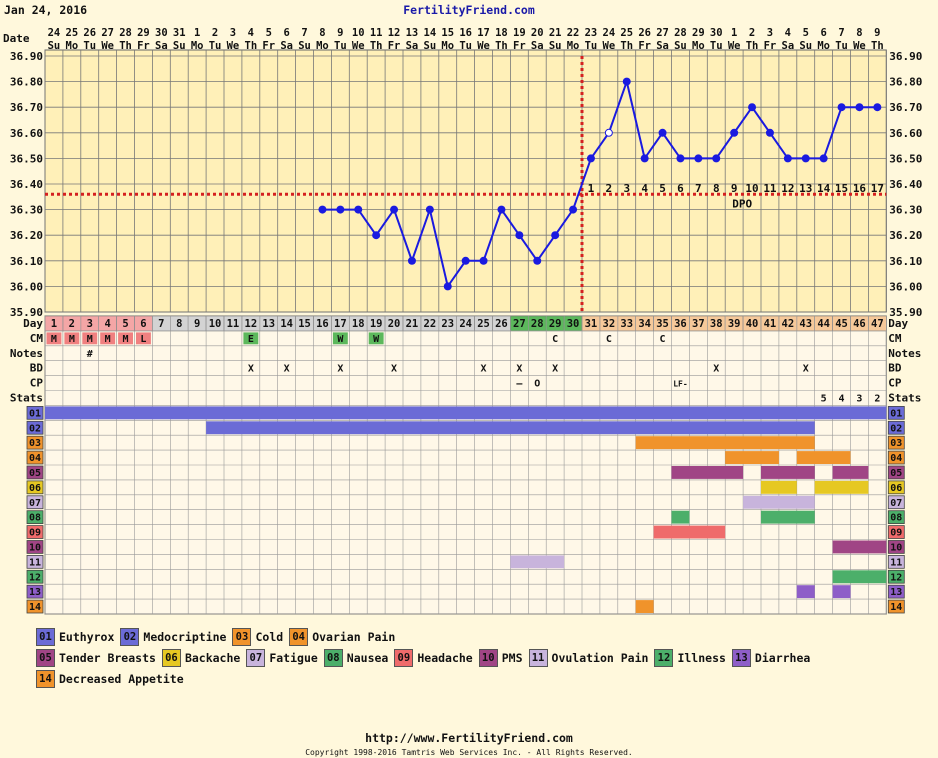 The height and width of the screenshot is (758, 938). I want to click on day-number: 9, so click(197, 324).